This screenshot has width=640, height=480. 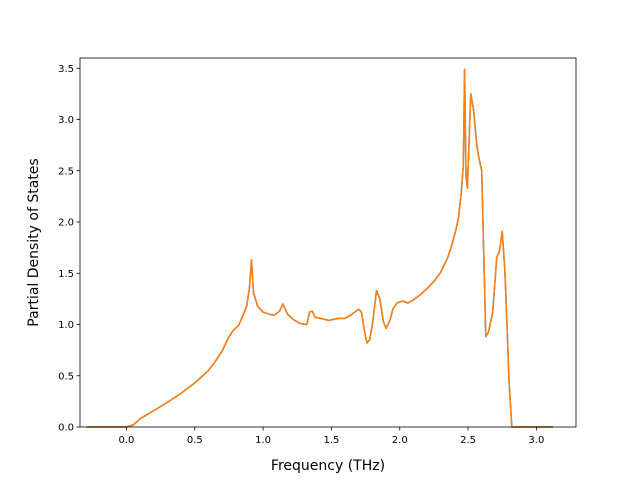 I want to click on y-tick-label: 3.0, so click(x=66, y=120).